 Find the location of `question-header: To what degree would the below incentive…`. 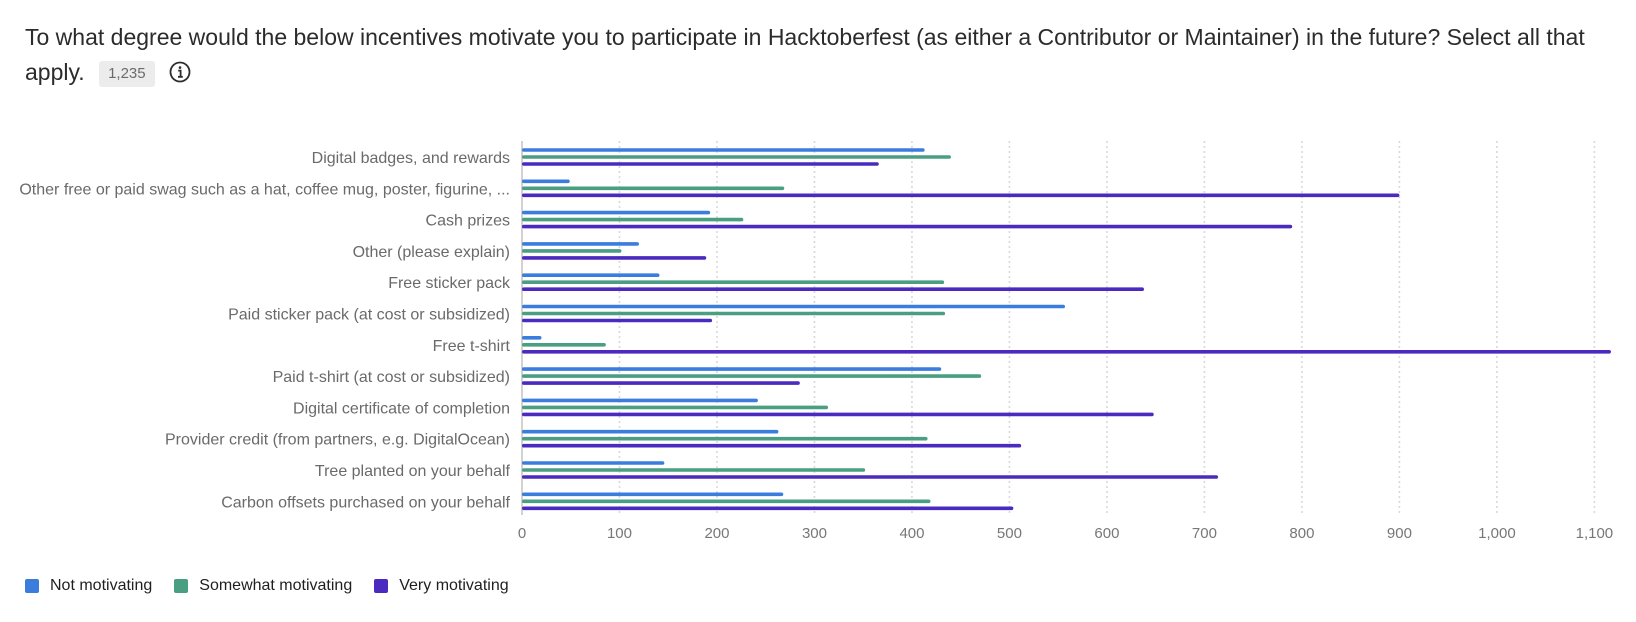

question-header: To what degree would the below incentive… is located at coordinates (820, 55).